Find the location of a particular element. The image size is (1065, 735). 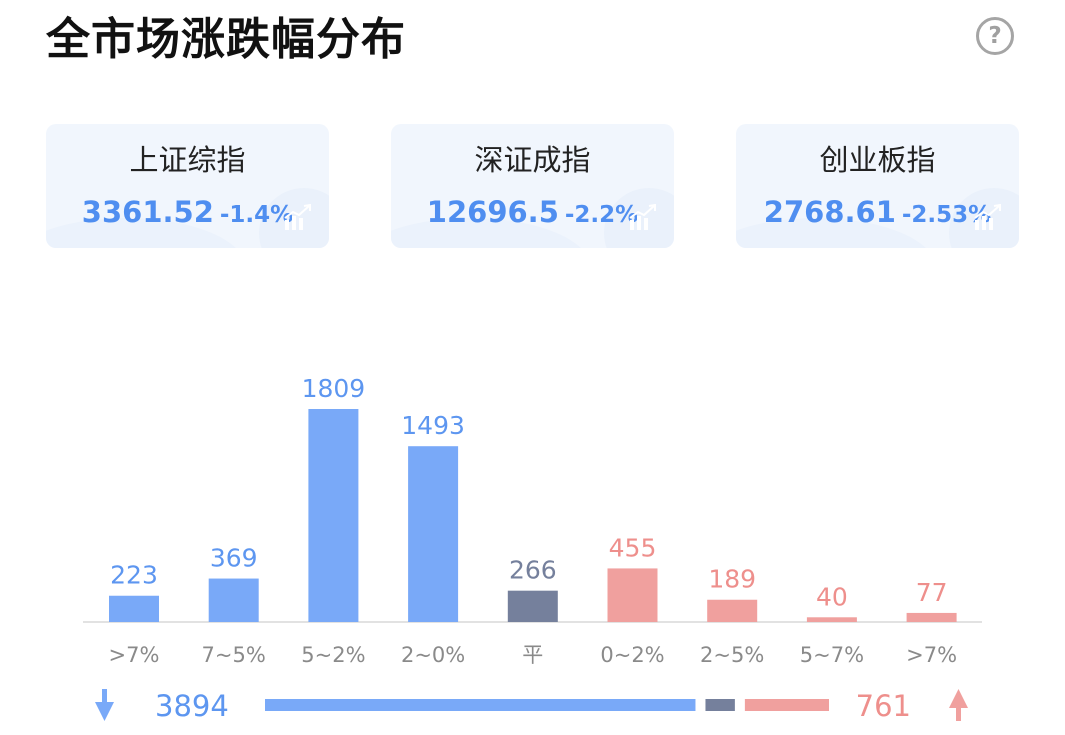

bar-value-label-7: 40 is located at coordinates (832, 596).